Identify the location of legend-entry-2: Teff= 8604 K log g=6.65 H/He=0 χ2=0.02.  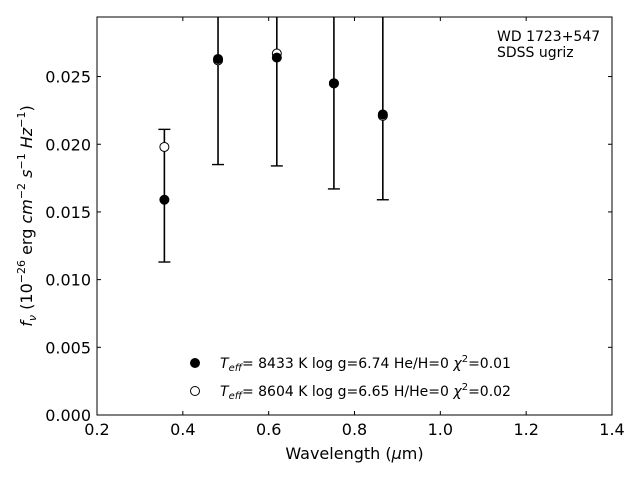
(365, 392).